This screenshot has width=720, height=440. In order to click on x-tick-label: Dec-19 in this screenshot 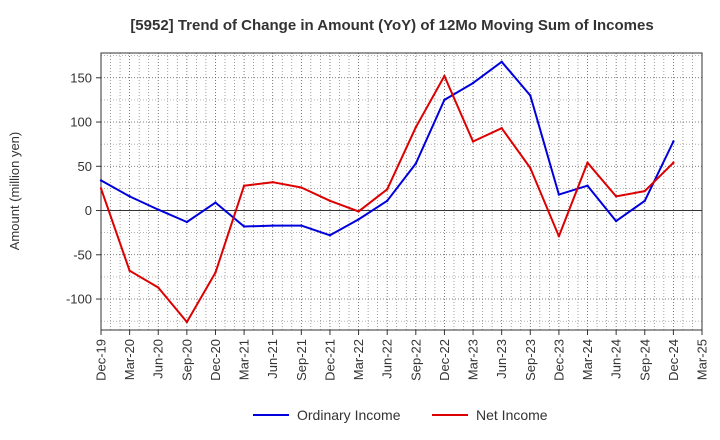, I will do `click(101, 360)`.